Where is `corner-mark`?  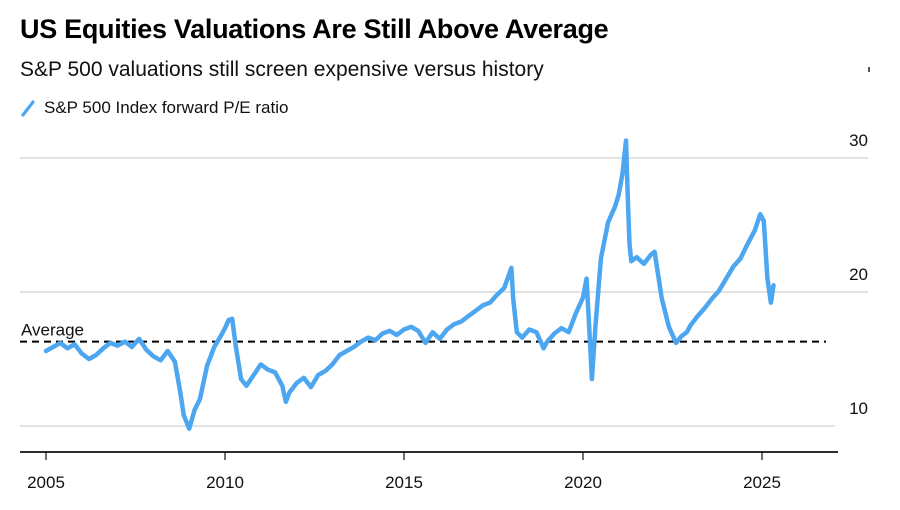 corner-mark is located at coordinates (869, 69).